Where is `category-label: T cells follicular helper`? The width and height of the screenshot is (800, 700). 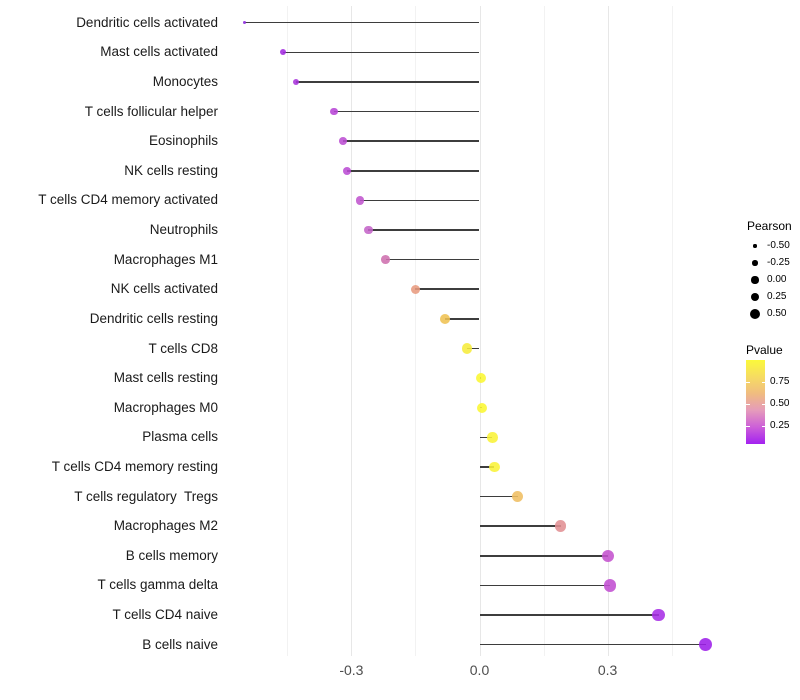 category-label: T cells follicular helper is located at coordinates (151, 111).